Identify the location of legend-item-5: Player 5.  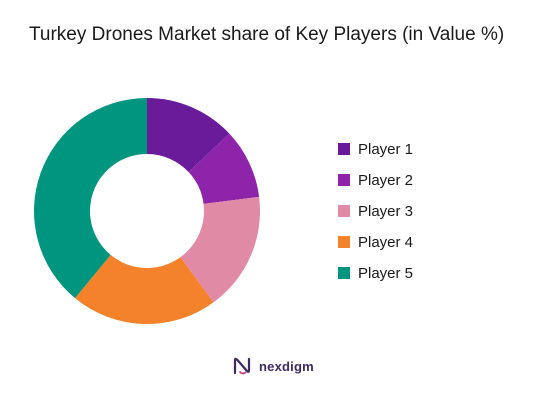
(375, 273).